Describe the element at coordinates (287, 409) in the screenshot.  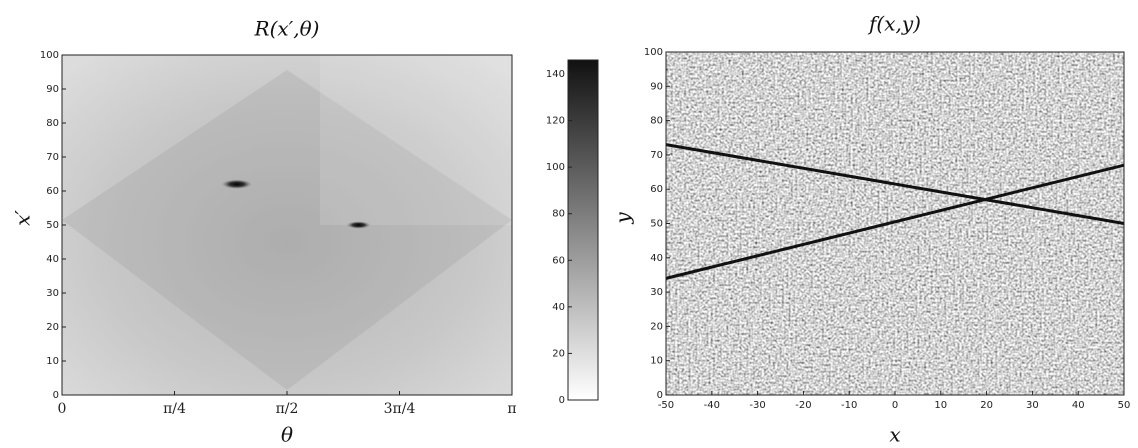
I see `x-tick-label: π/2` at that location.